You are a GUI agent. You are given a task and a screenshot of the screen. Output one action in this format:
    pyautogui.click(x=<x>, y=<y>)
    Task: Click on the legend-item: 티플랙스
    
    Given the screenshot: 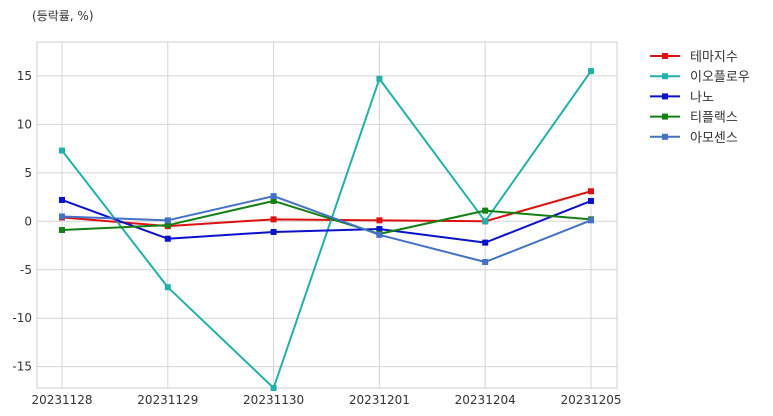 What is the action you would take?
    pyautogui.click(x=694, y=118)
    